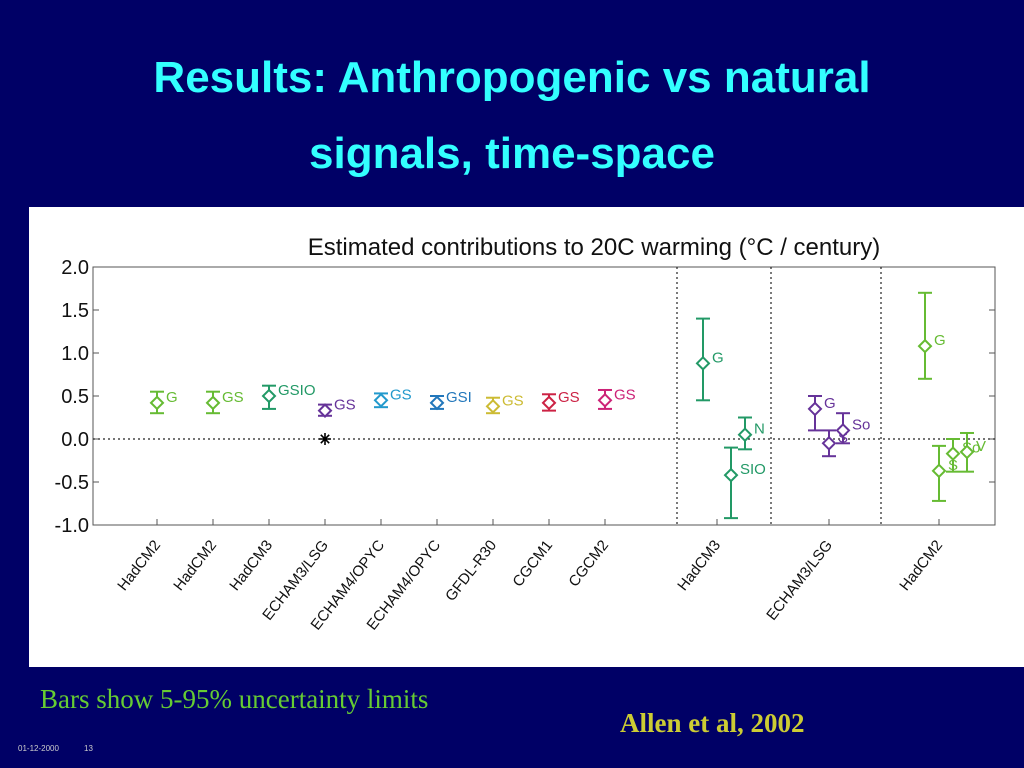 This screenshot has width=1024, height=768. Describe the element at coordinates (75, 397) in the screenshot. I see `y-tick-label: 0.5` at that location.